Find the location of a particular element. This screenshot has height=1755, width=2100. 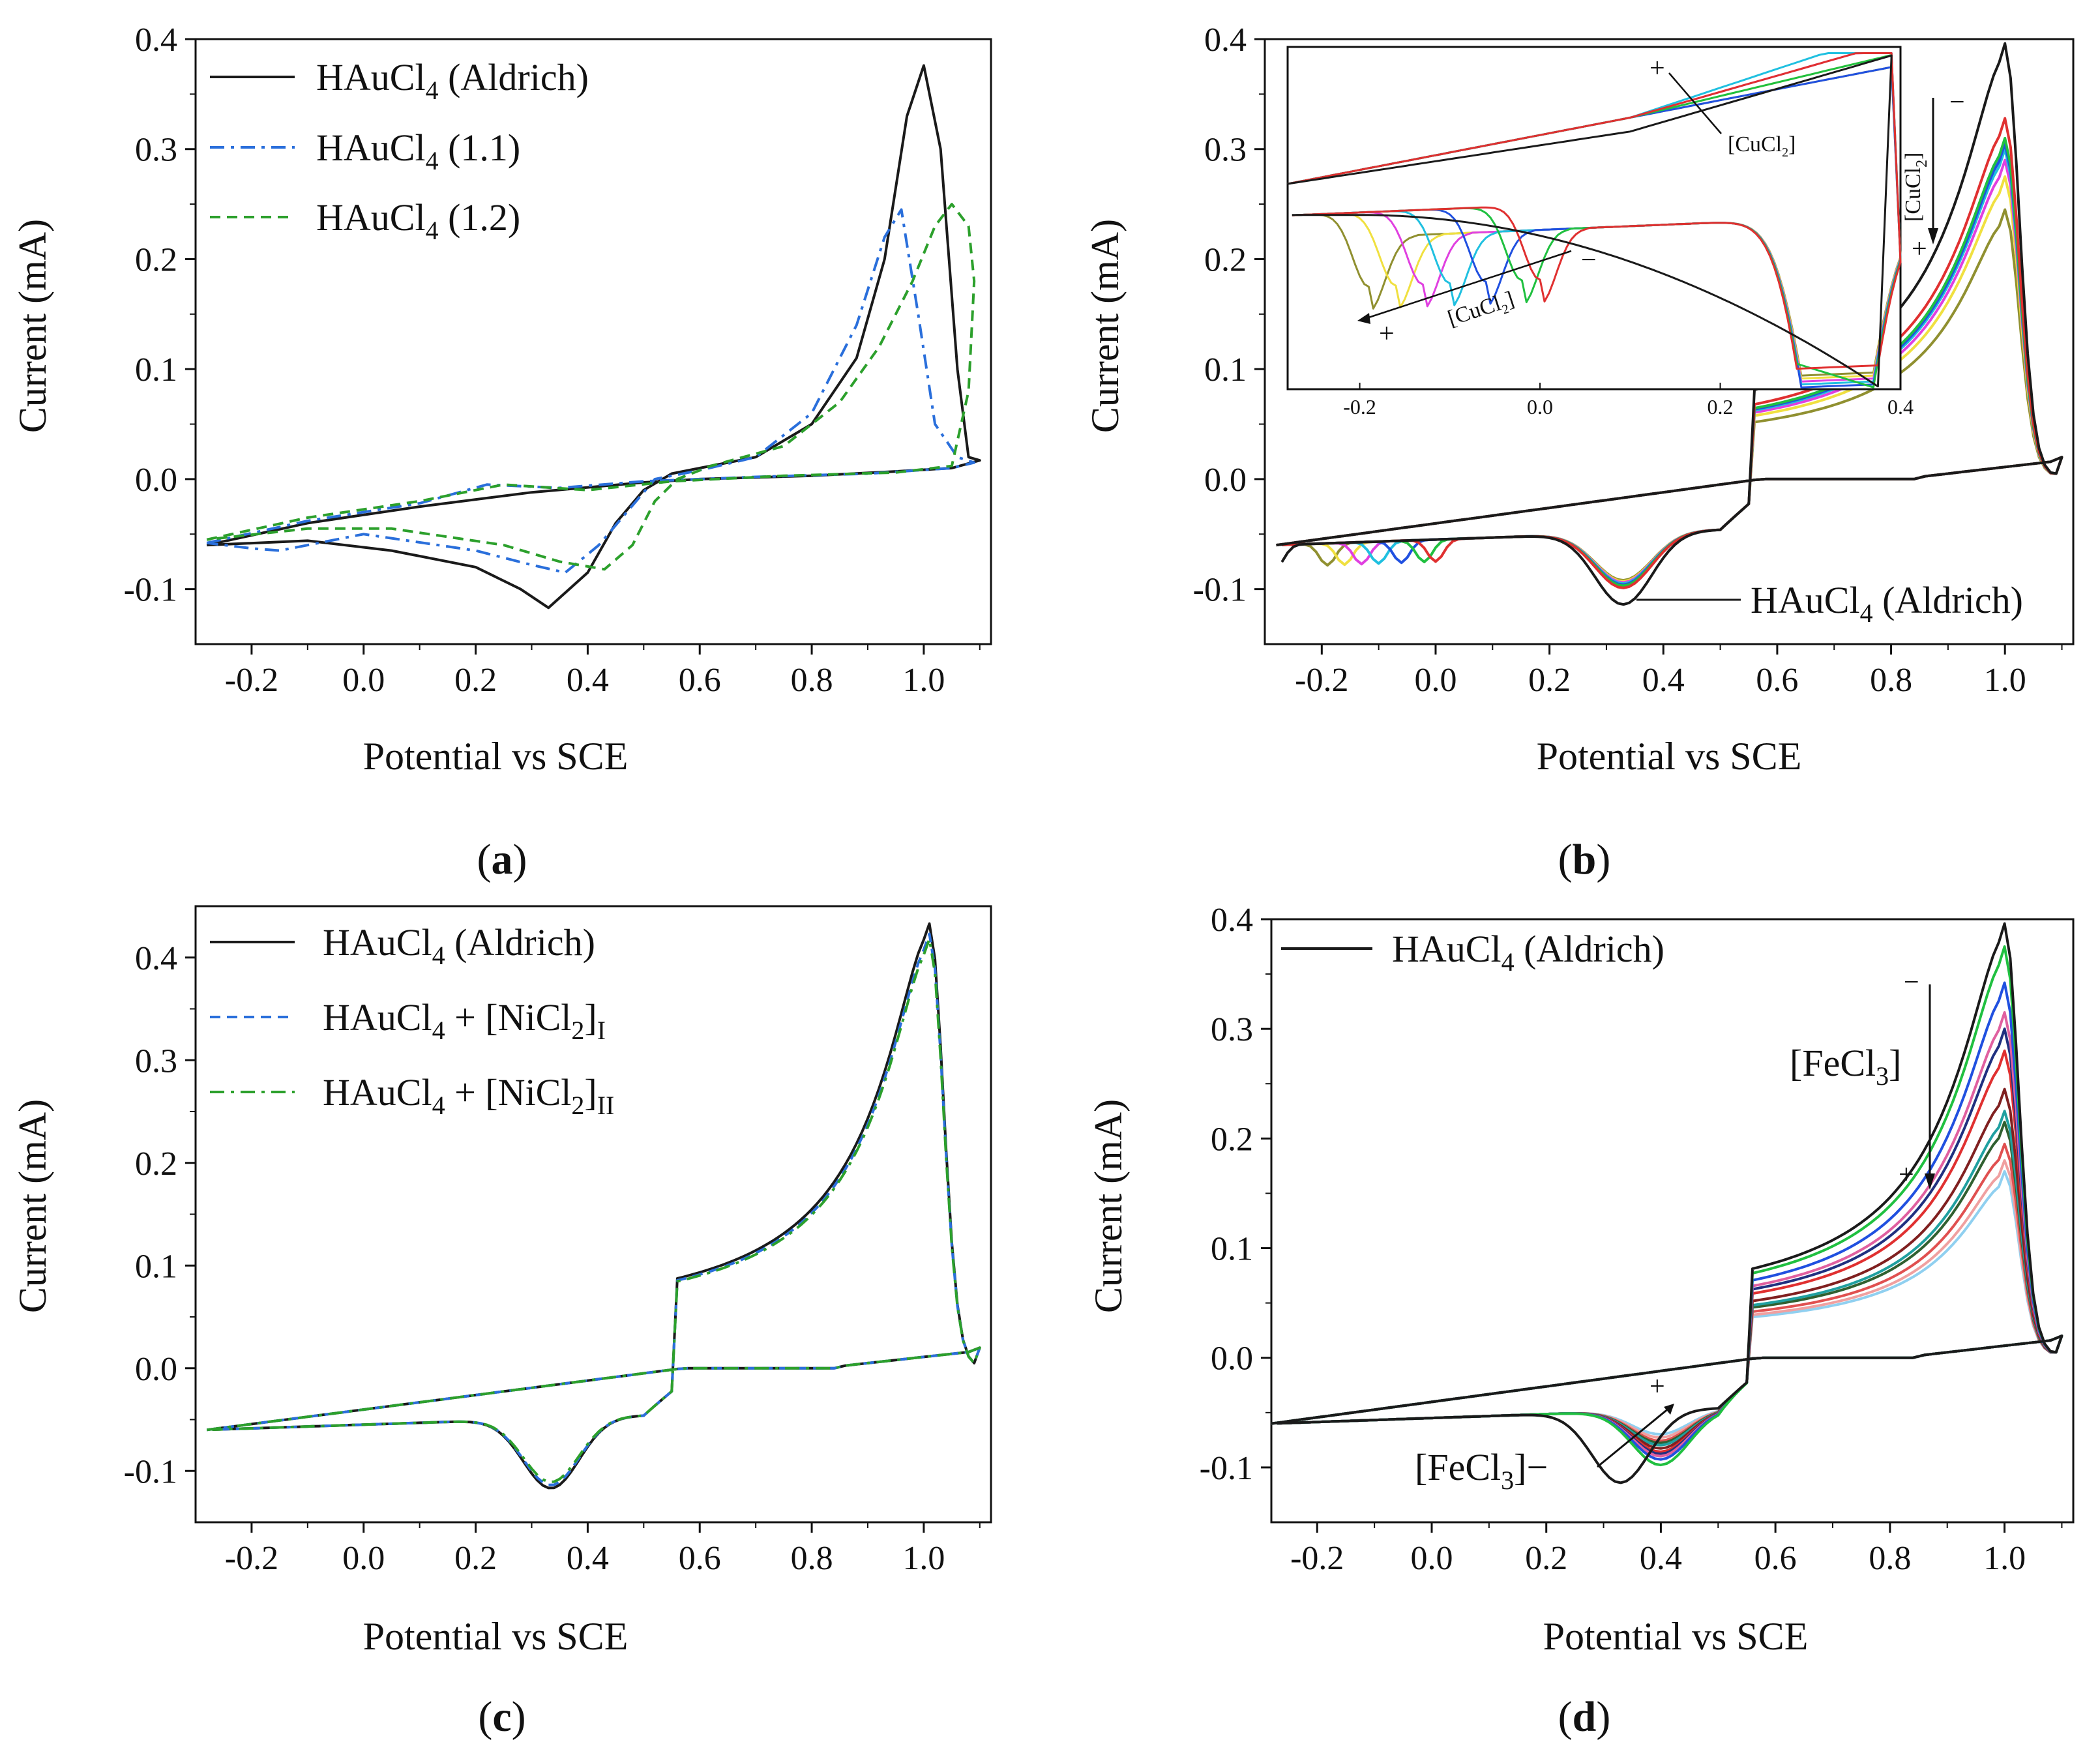

panel-a-xtick-label: 0.4 is located at coordinates (588, 681).